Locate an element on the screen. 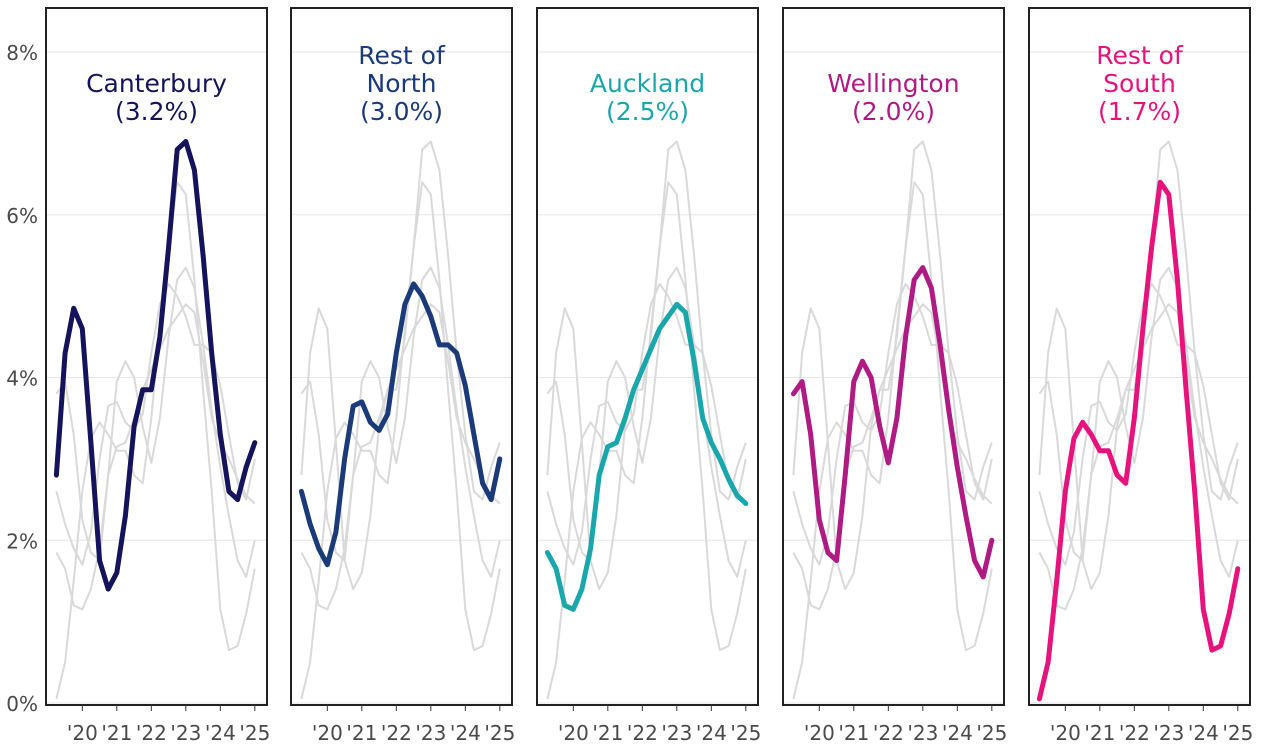 The width and height of the screenshot is (1280, 754). panel-title: South is located at coordinates (1139, 83).